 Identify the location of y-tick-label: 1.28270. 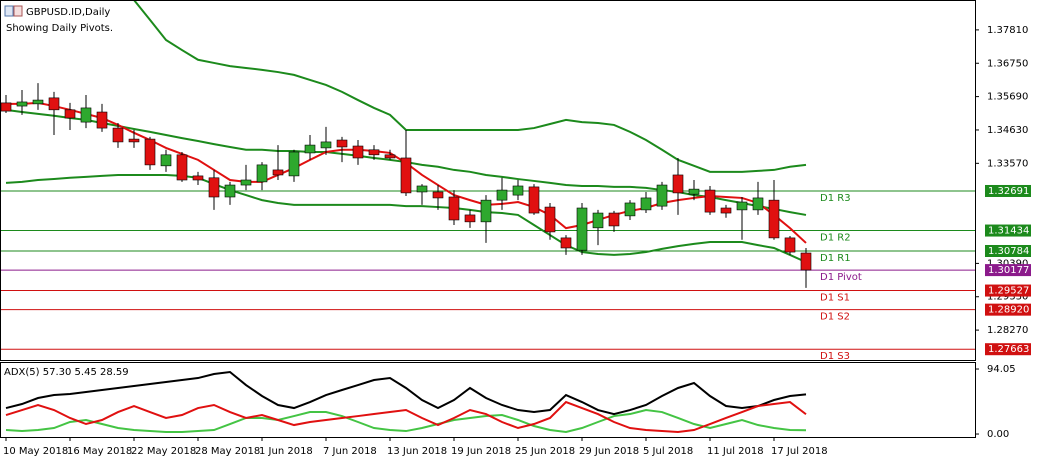
(1007, 330).